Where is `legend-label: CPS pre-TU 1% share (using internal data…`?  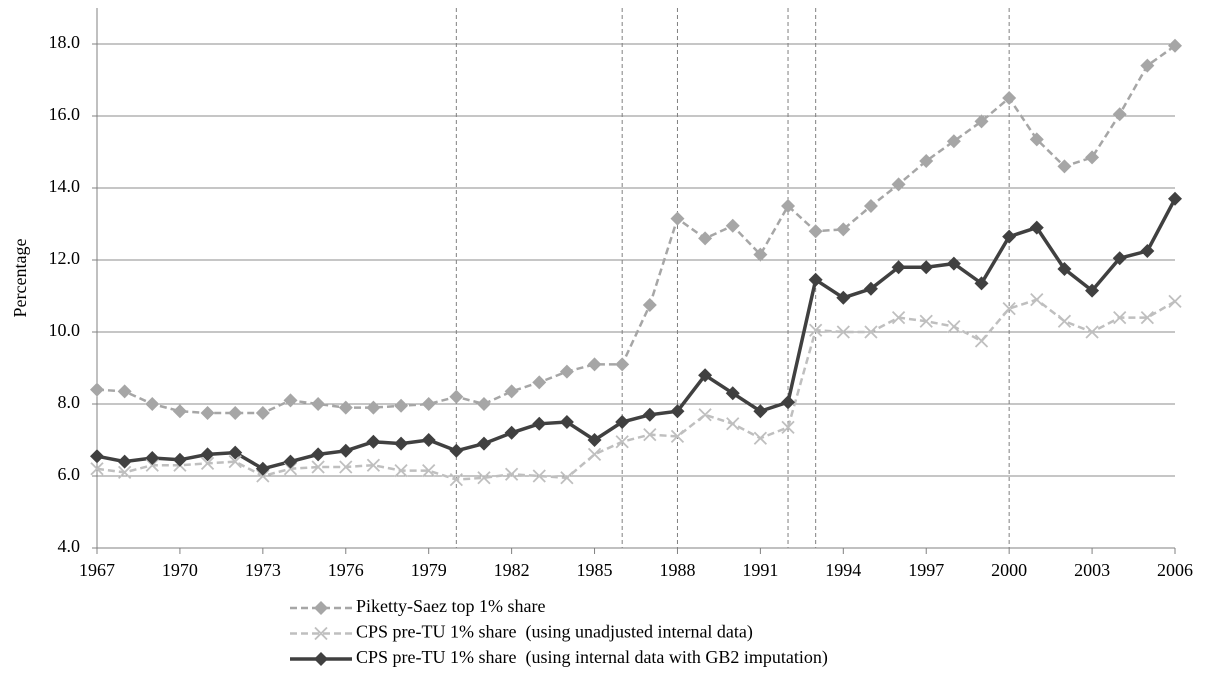 legend-label: CPS pre-TU 1% share (using internal data… is located at coordinates (592, 657).